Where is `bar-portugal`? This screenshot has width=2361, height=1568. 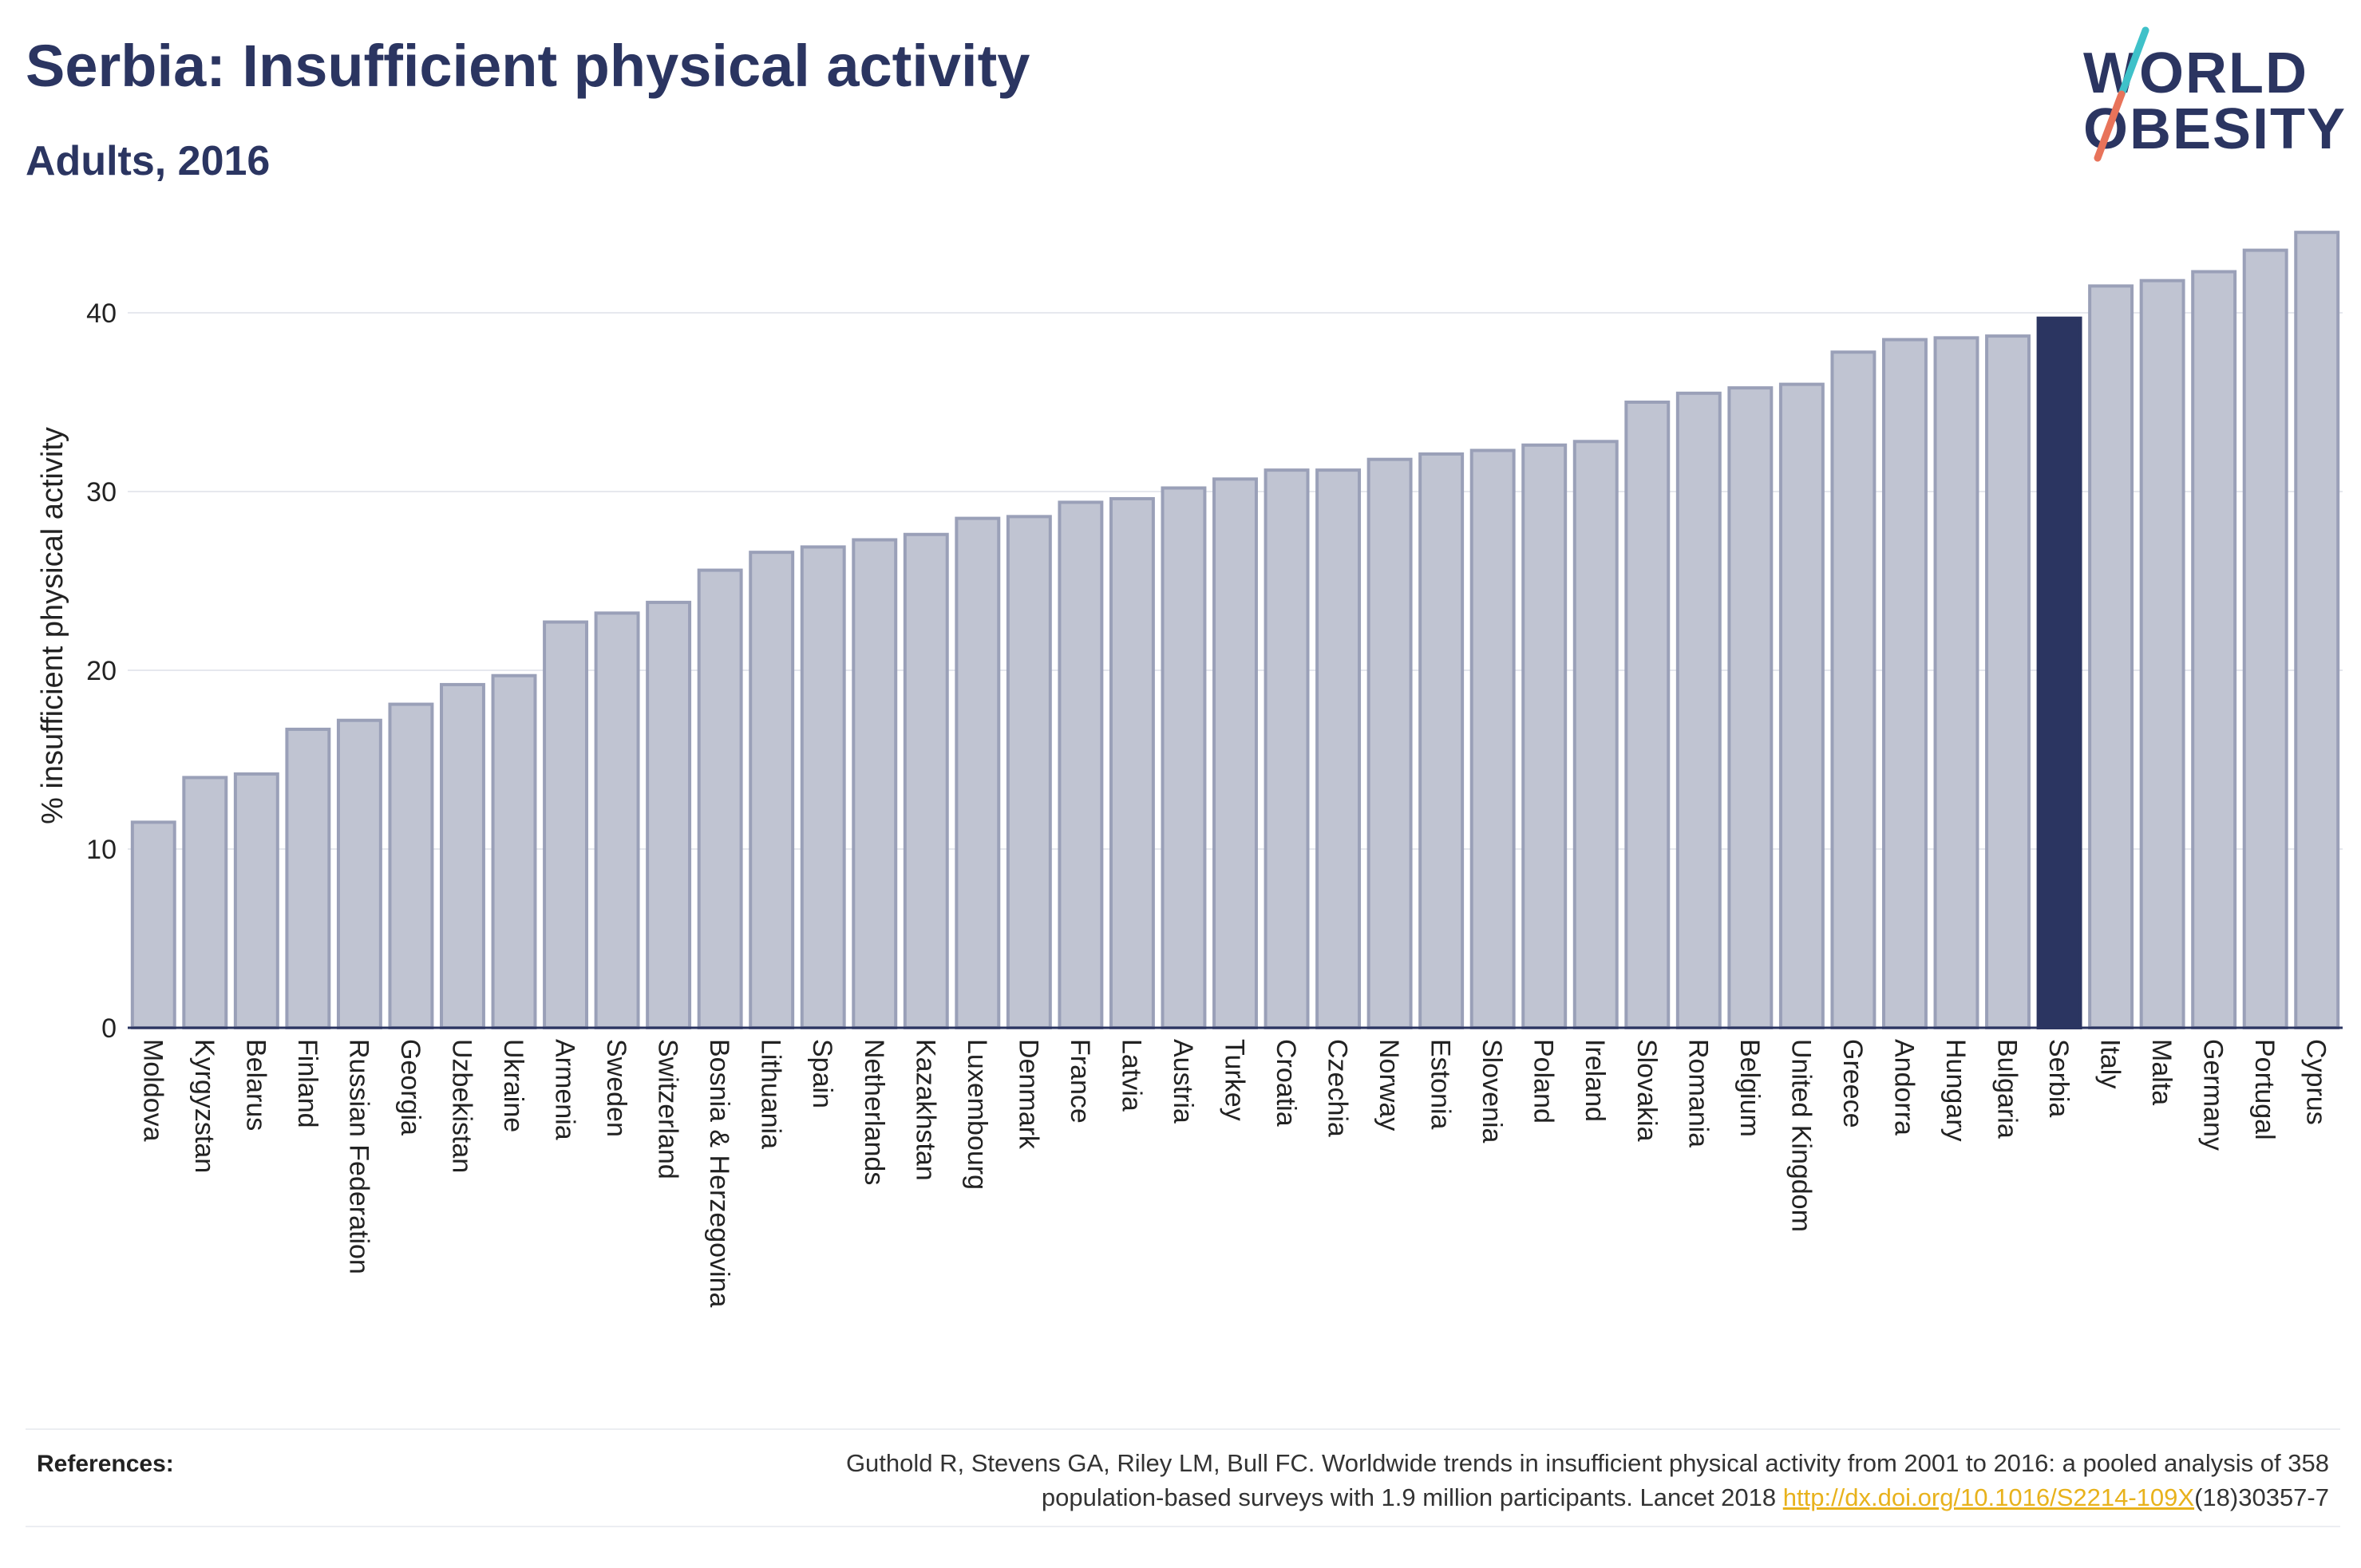
bar-portugal is located at coordinates (2265, 639).